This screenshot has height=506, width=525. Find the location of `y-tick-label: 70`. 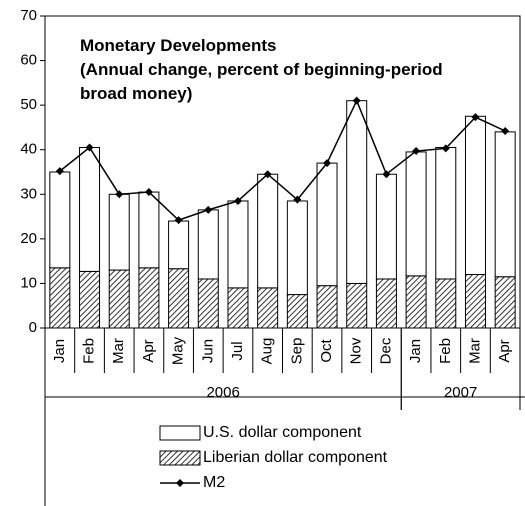

y-tick-label: 70 is located at coordinates (28, 15).